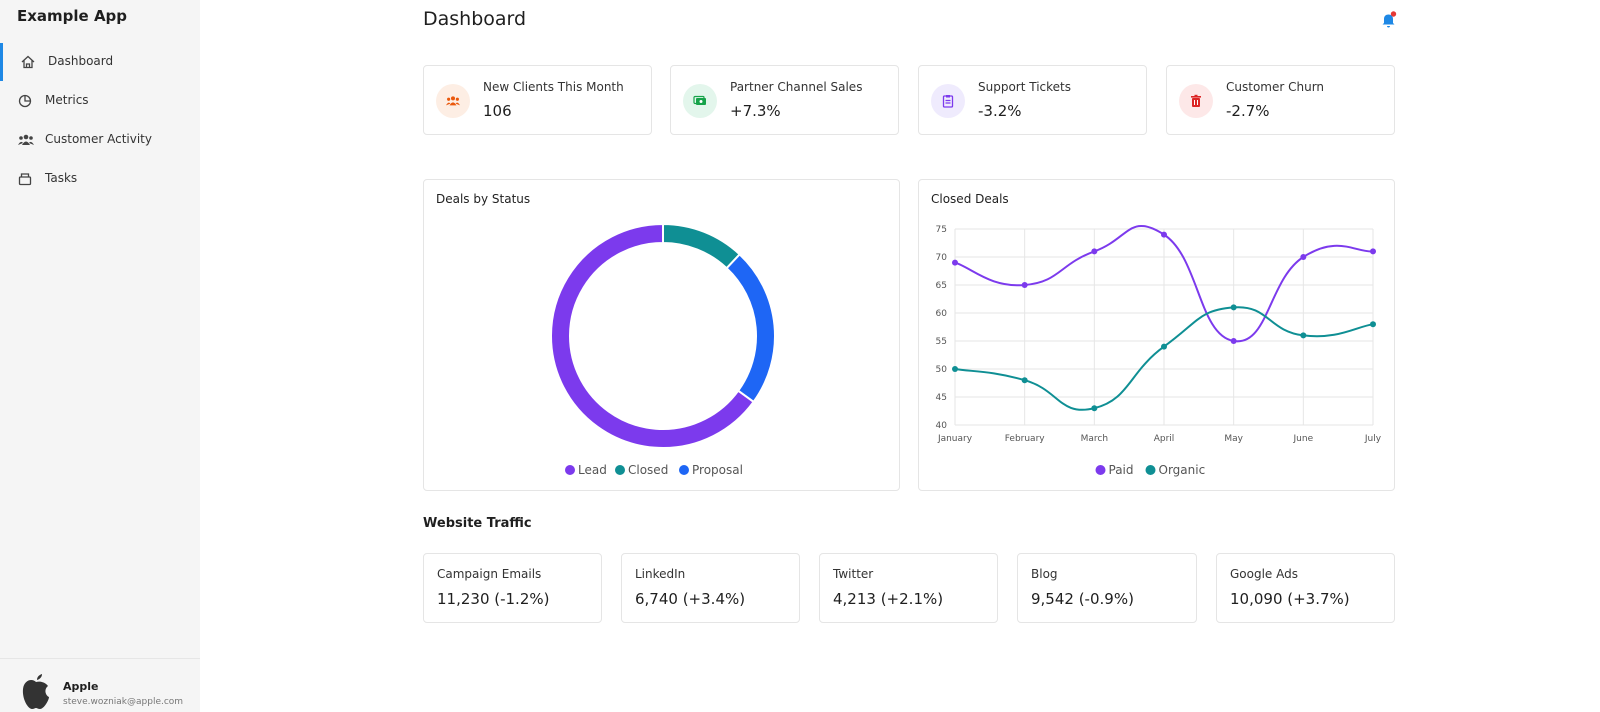 This screenshot has width=1600, height=712. Describe the element at coordinates (941, 230) in the screenshot. I see `y-tick-label: 75` at that location.